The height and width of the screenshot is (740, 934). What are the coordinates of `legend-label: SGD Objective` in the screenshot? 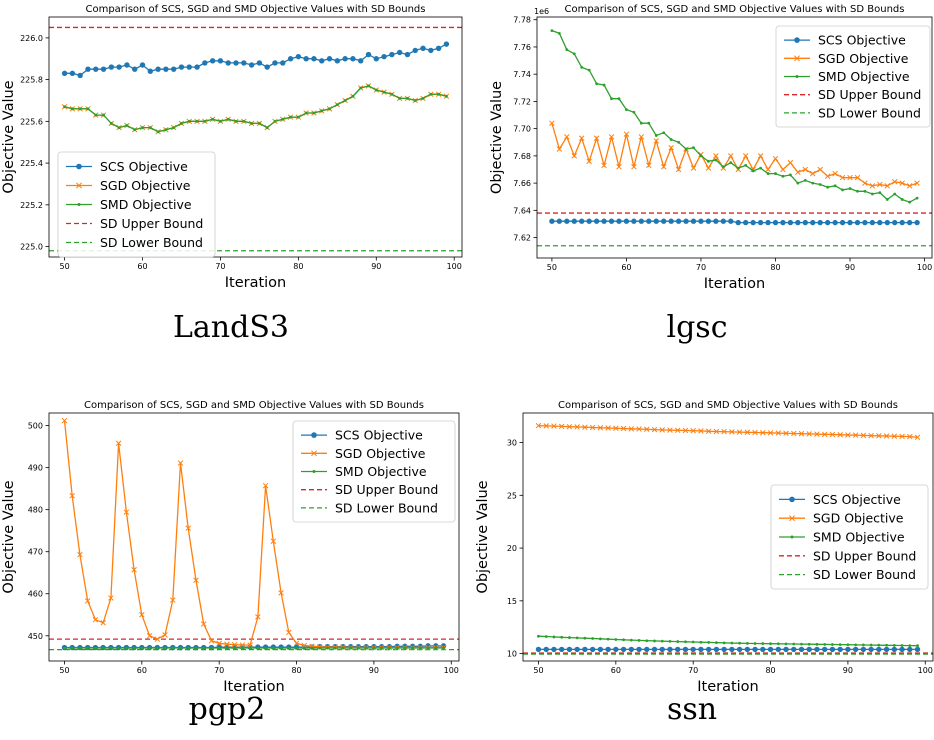 It's located at (380, 453).